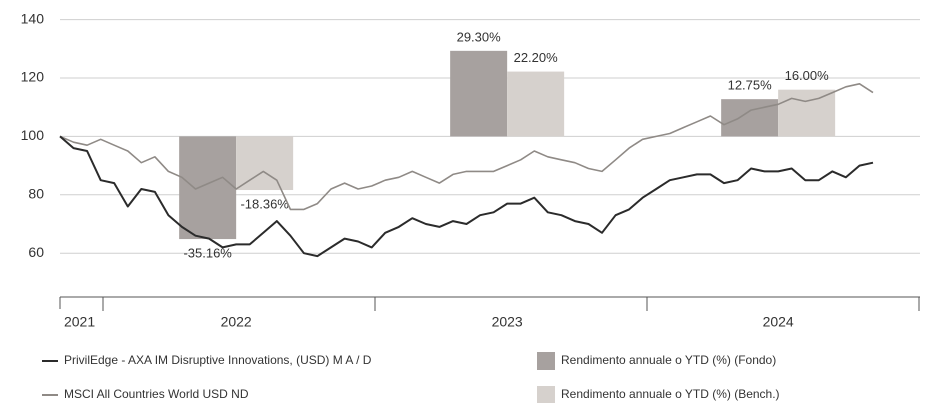 The image size is (926, 408). What do you see at coordinates (507, 322) in the screenshot?
I see `x-tick-label: 2023` at bounding box center [507, 322].